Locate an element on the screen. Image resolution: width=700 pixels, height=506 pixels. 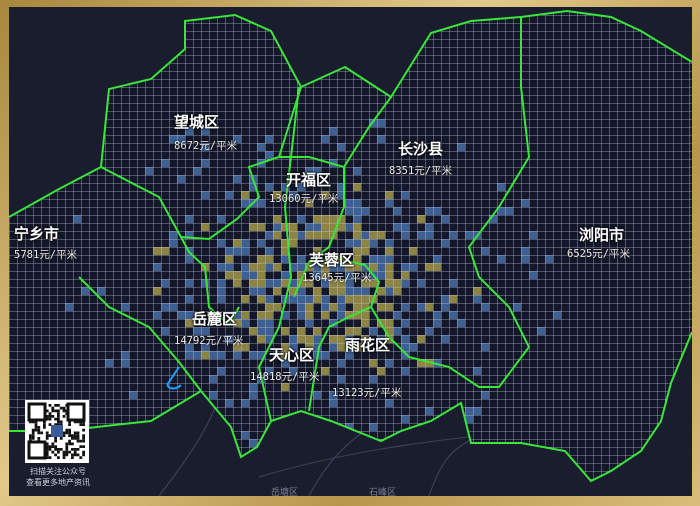
district-name-changsha: 长沙县 is located at coordinates (421, 149).